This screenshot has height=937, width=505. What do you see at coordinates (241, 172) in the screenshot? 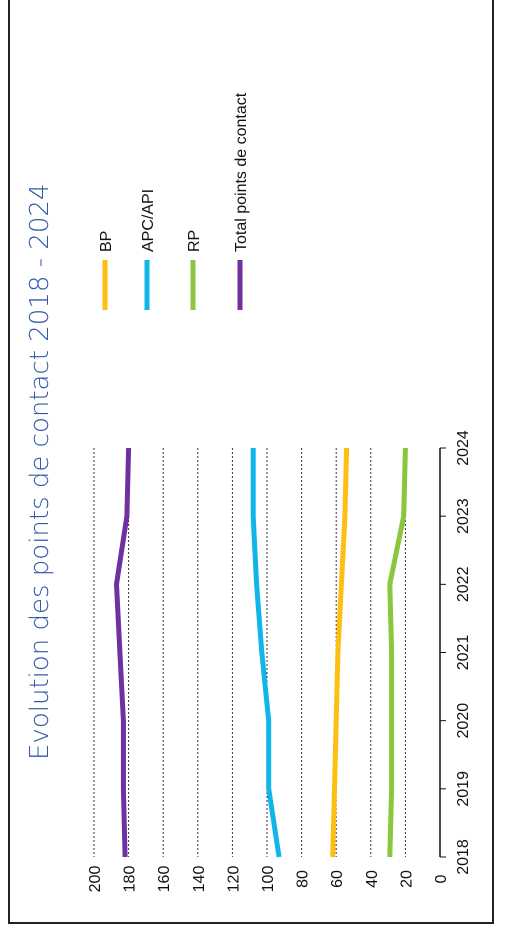
I see `legend-label: Total points de contact` at bounding box center [241, 172].